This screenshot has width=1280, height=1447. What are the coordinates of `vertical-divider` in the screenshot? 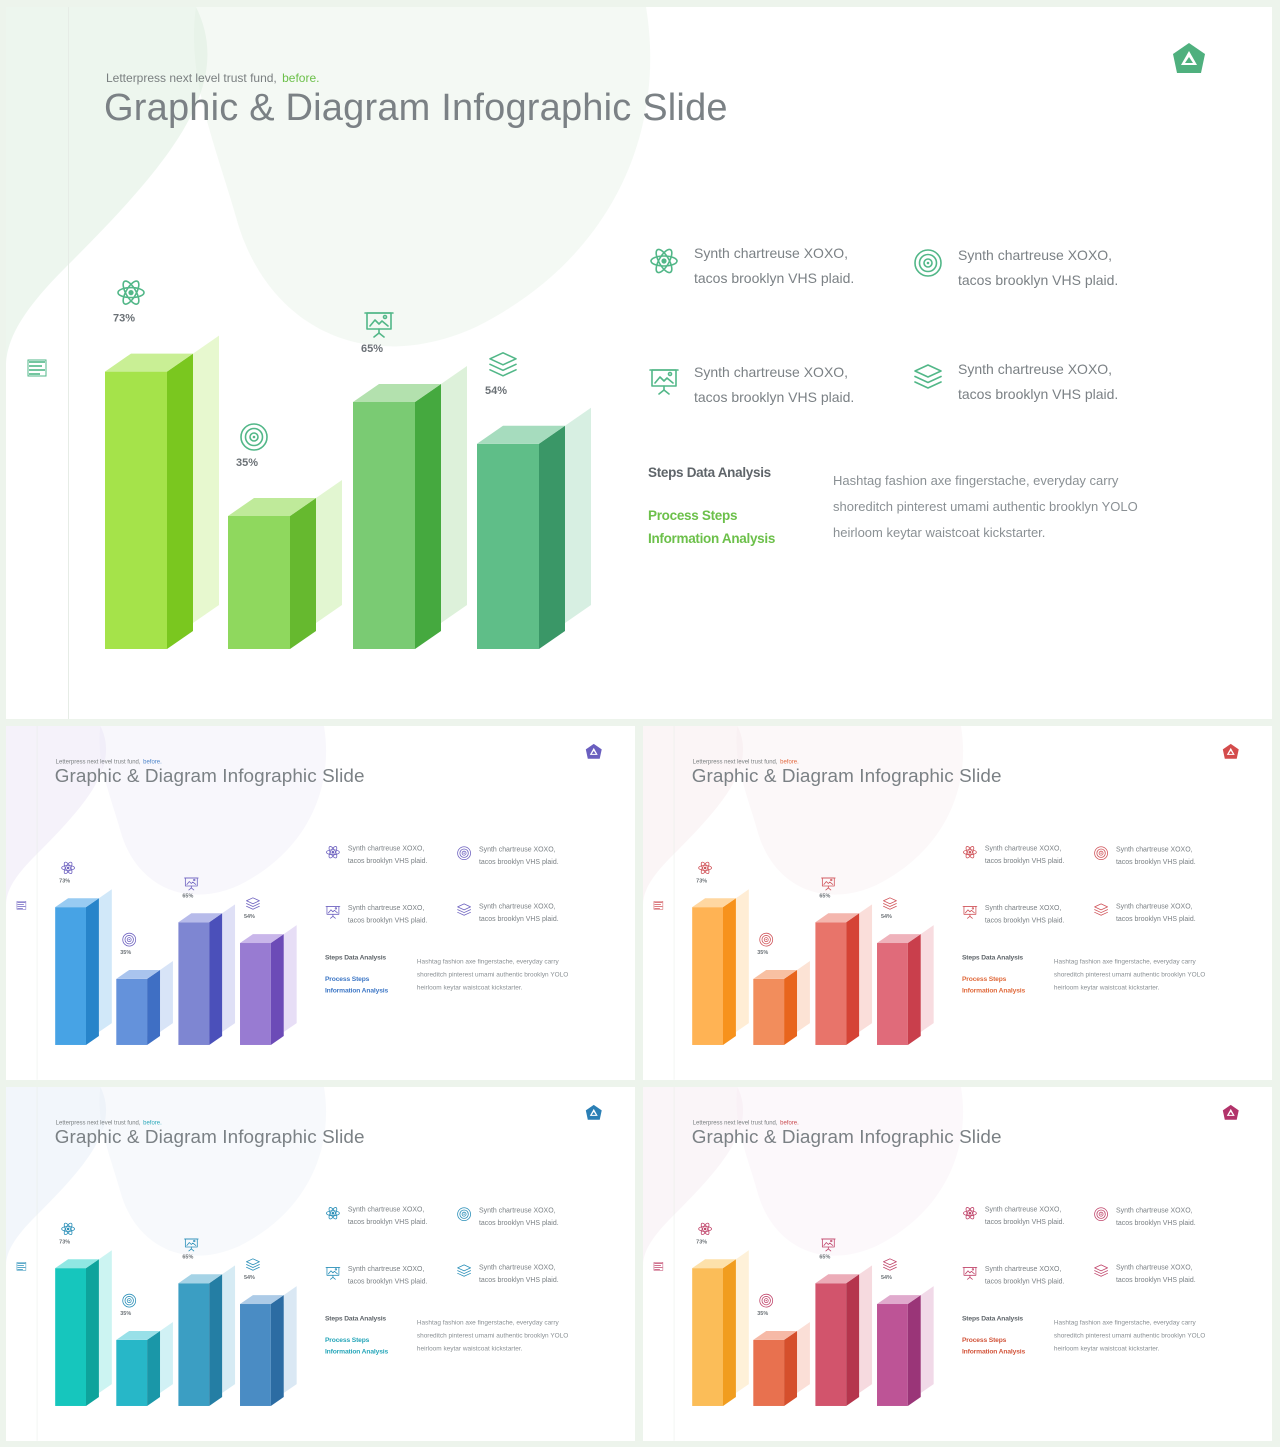 It's located at (68, 363).